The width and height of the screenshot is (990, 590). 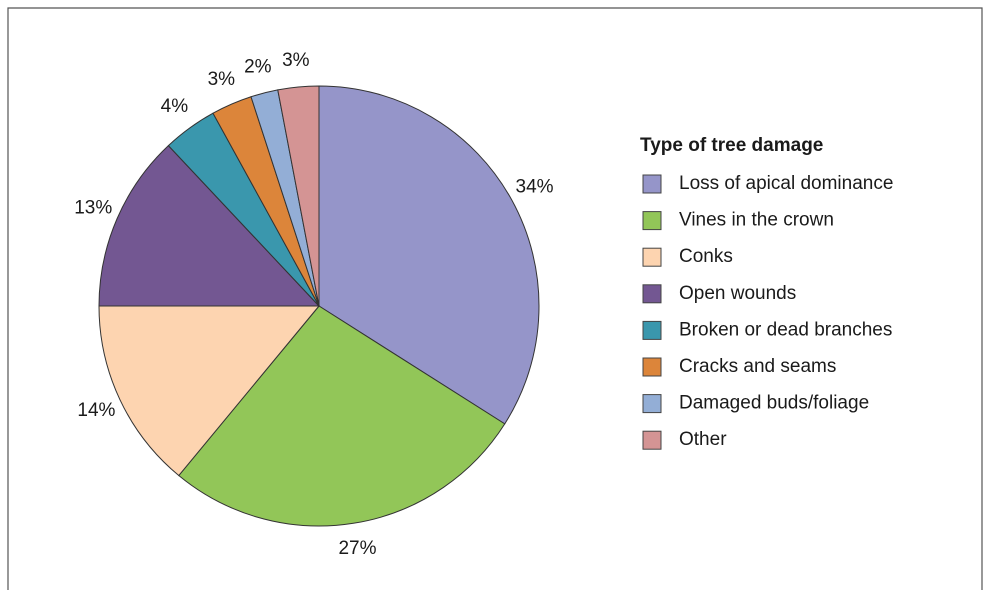 I want to click on legend-label: Vines in the crown, so click(x=756, y=220).